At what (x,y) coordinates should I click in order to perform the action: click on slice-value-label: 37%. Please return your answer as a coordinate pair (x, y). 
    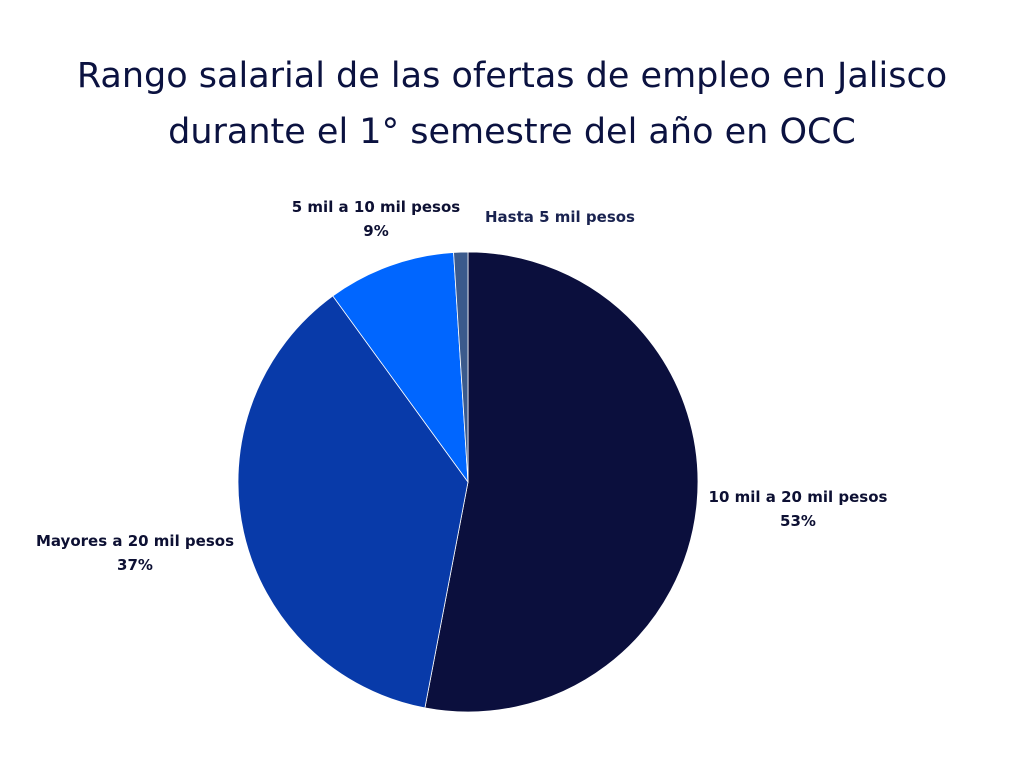
    Looking at the image, I should click on (135, 565).